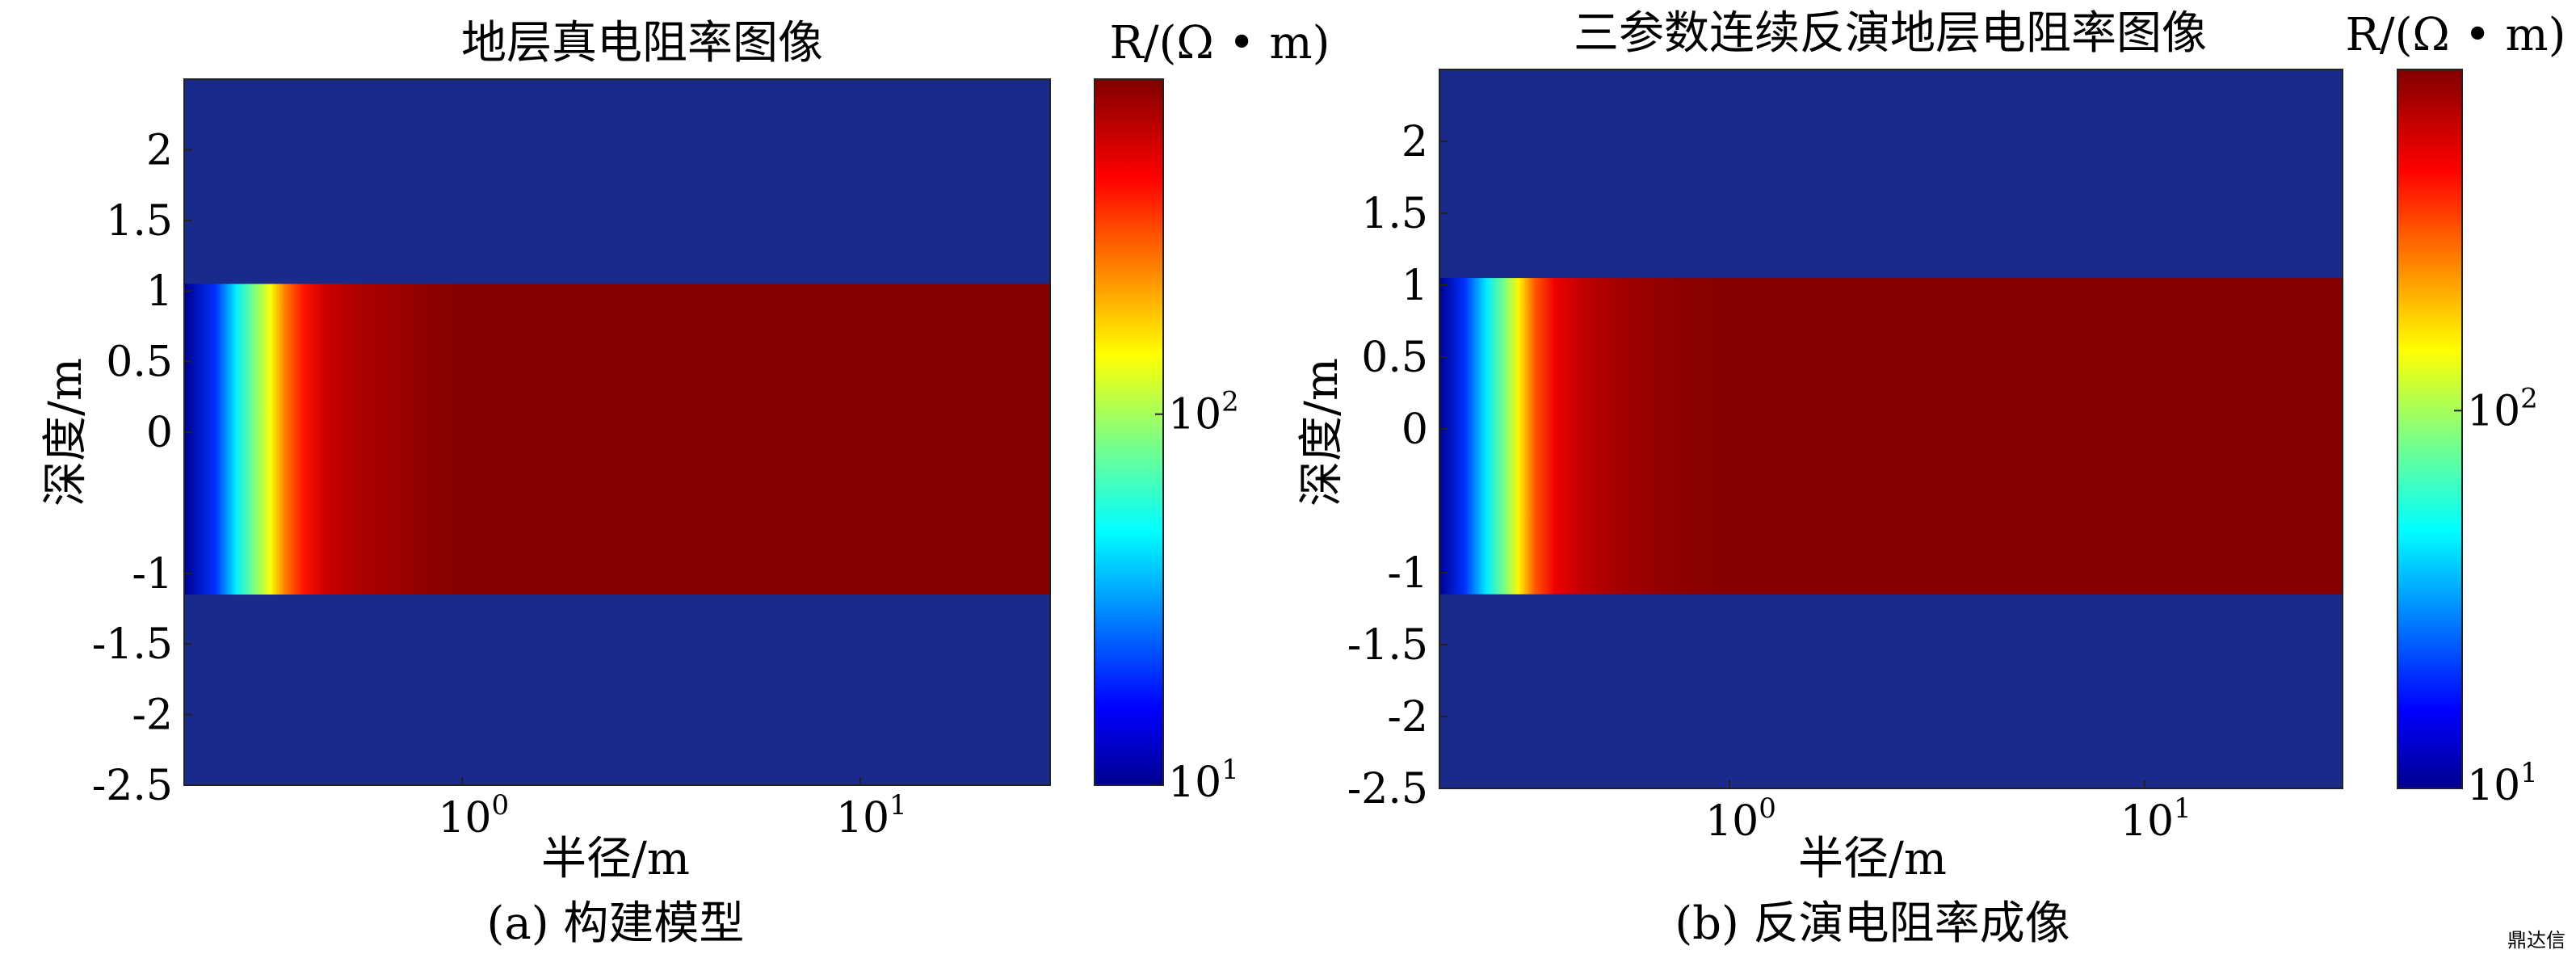  What do you see at coordinates (1322, 432) in the screenshot?
I see `ylabel-b: 深度/m` at bounding box center [1322, 432].